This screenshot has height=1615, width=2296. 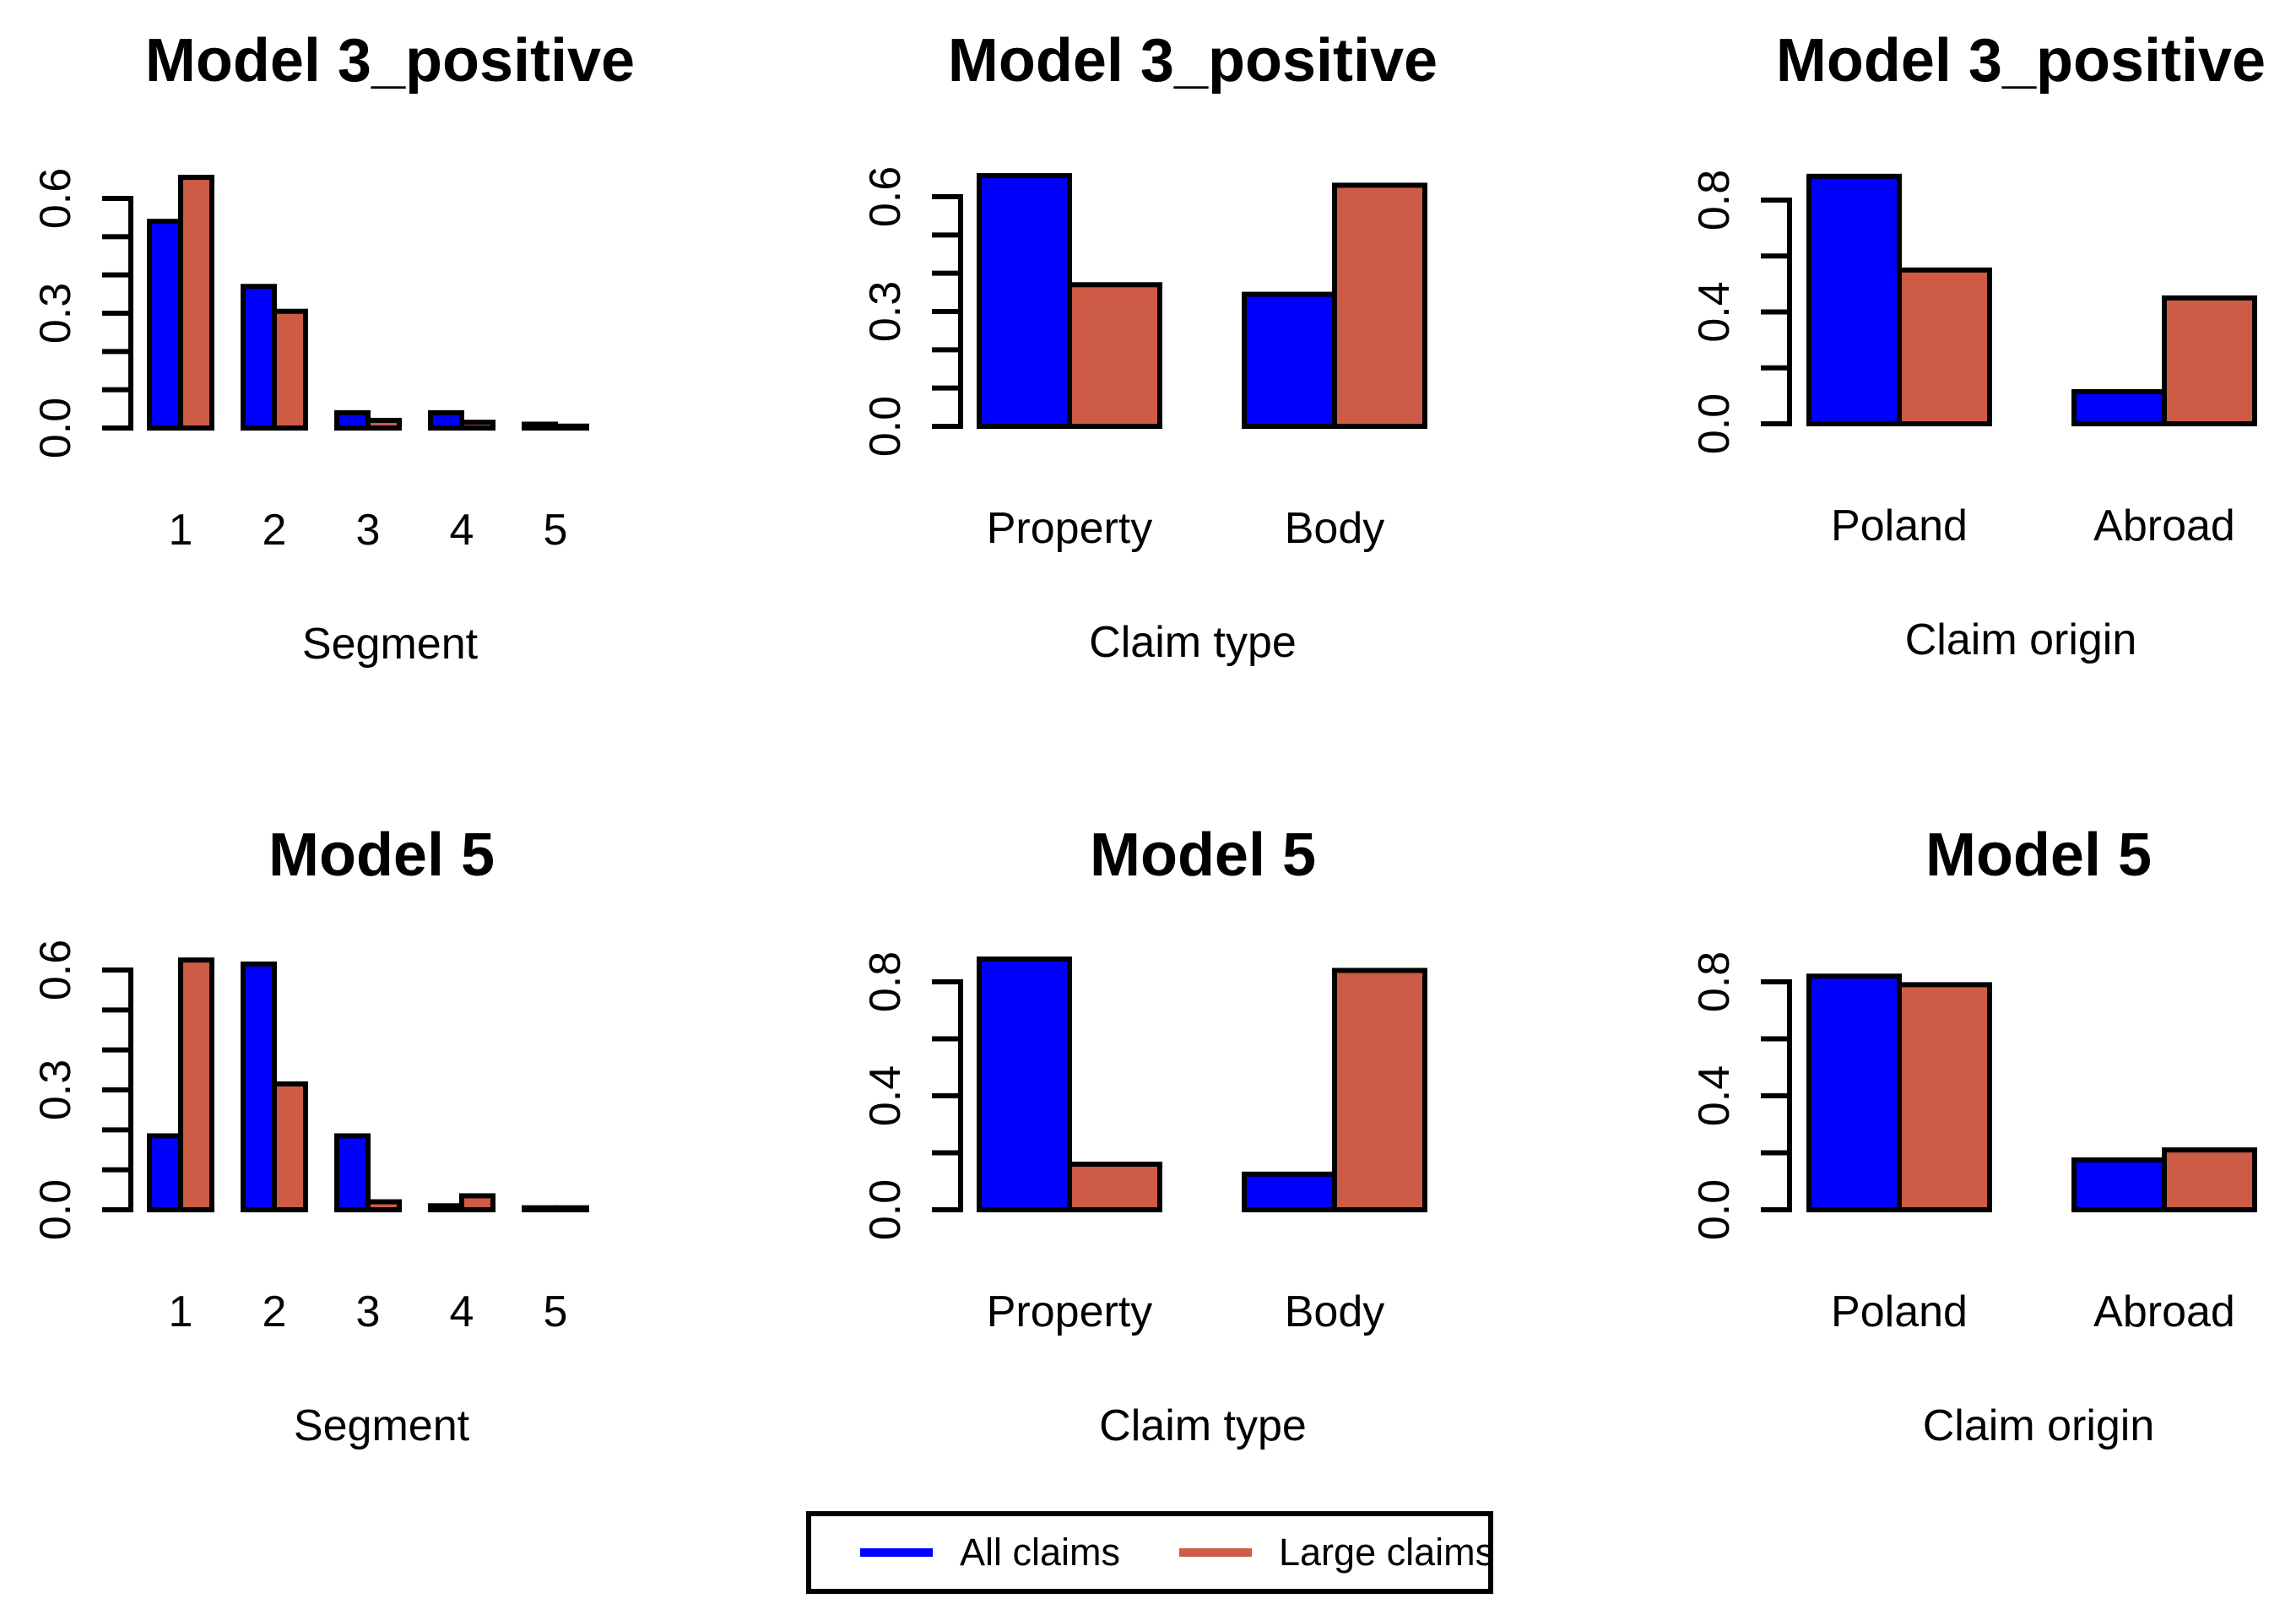 I want to click on bar-model5-claim-type-Property-all-claims, so click(x=1024, y=1084).